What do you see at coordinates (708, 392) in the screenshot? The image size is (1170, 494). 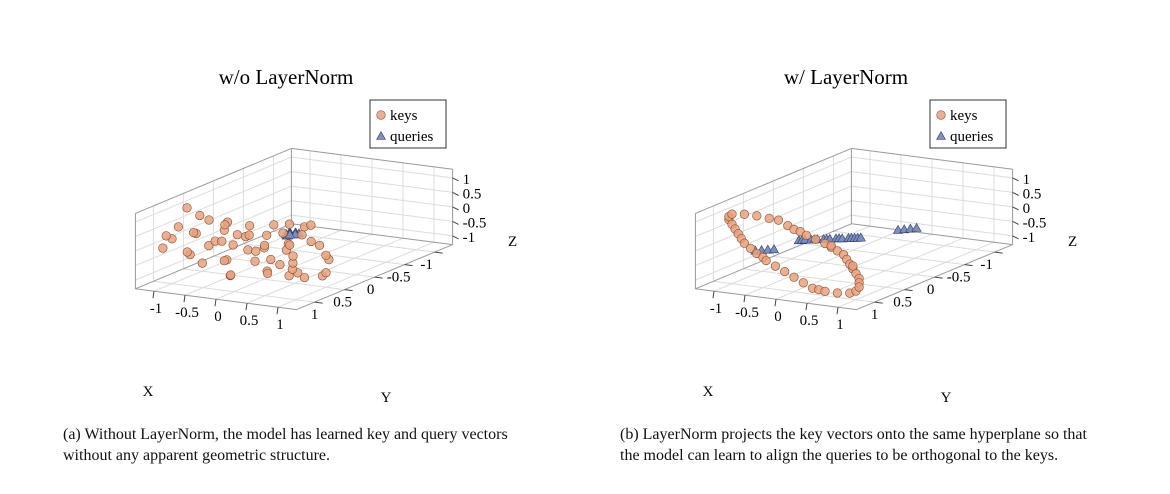 I see `x-axis-label: X` at bounding box center [708, 392].